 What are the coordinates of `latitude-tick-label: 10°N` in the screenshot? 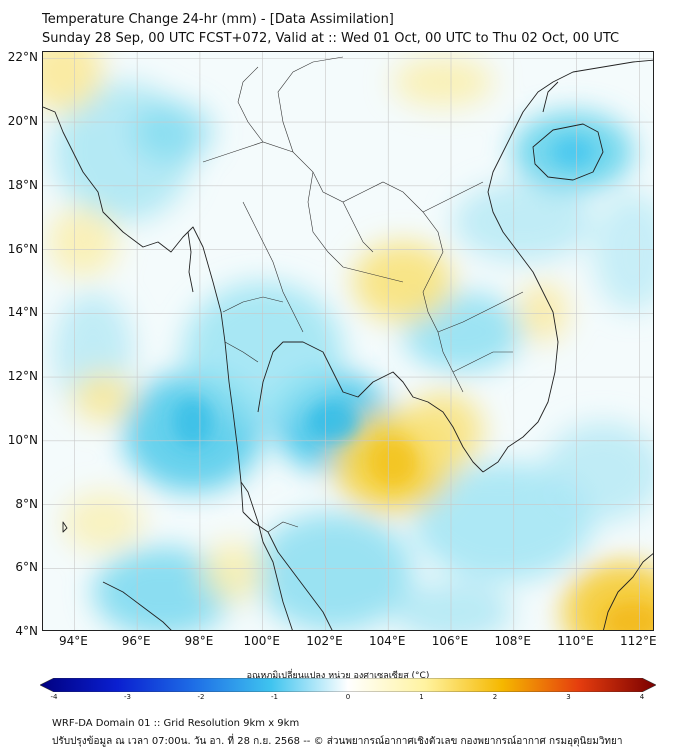 It's located at (22, 439).